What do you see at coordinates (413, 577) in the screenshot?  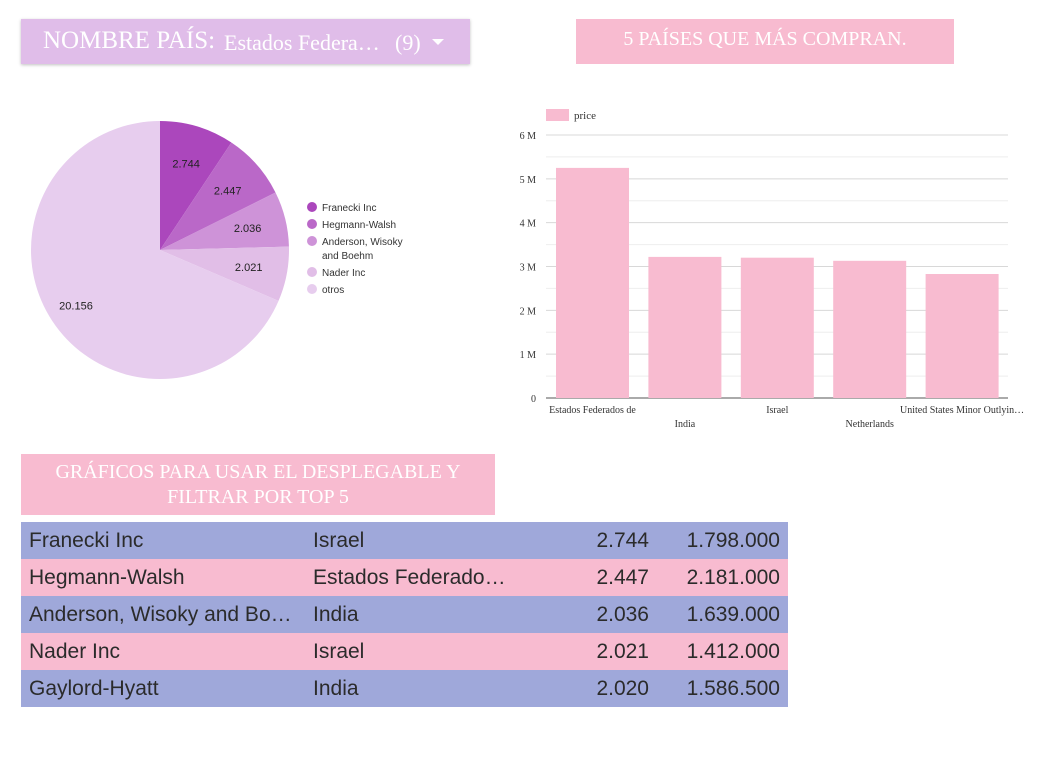 I see `country-cell: Estados Federados de` at bounding box center [413, 577].